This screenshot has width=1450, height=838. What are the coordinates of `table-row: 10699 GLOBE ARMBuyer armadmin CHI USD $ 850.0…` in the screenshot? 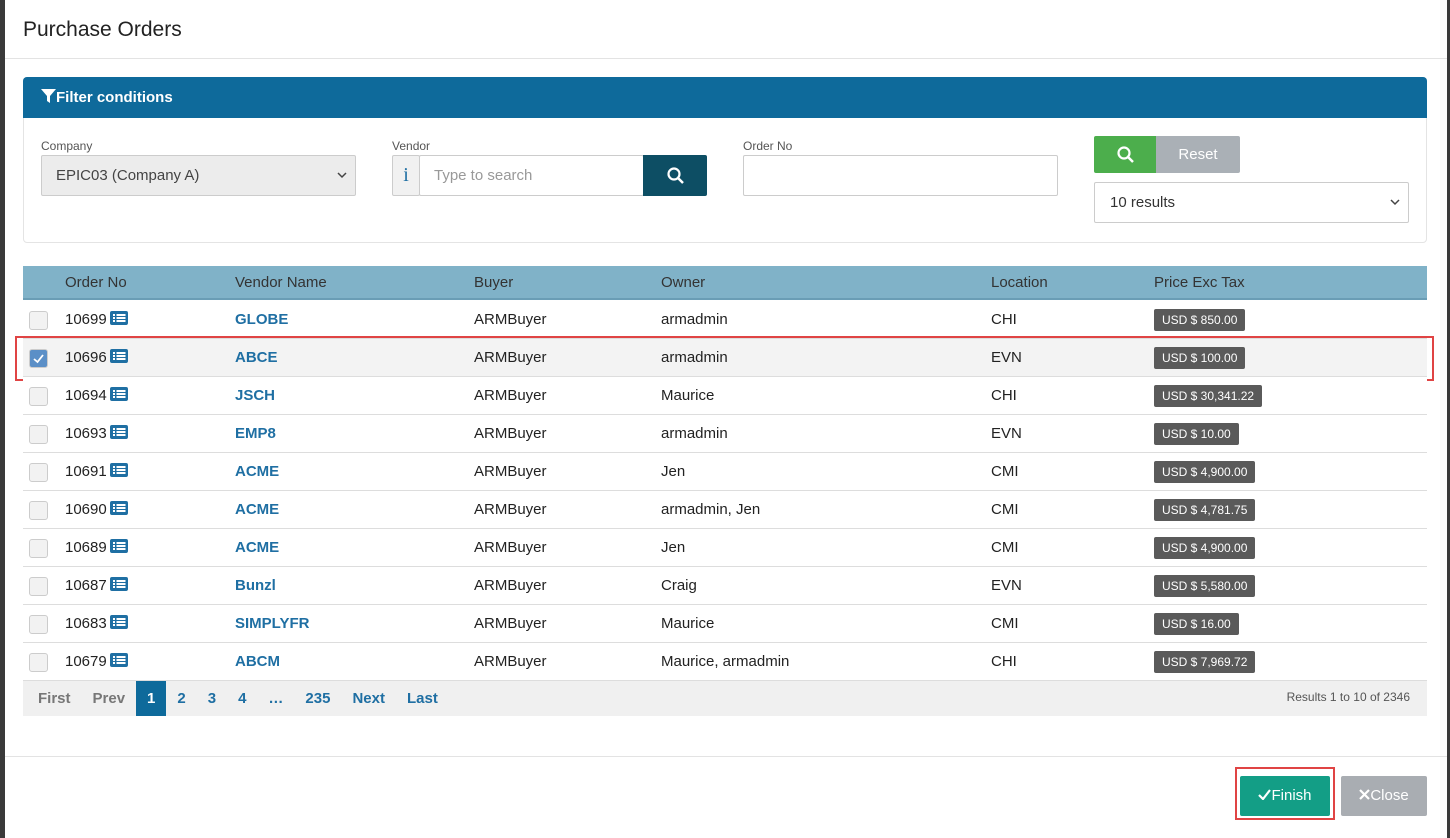 It's located at (725, 320).